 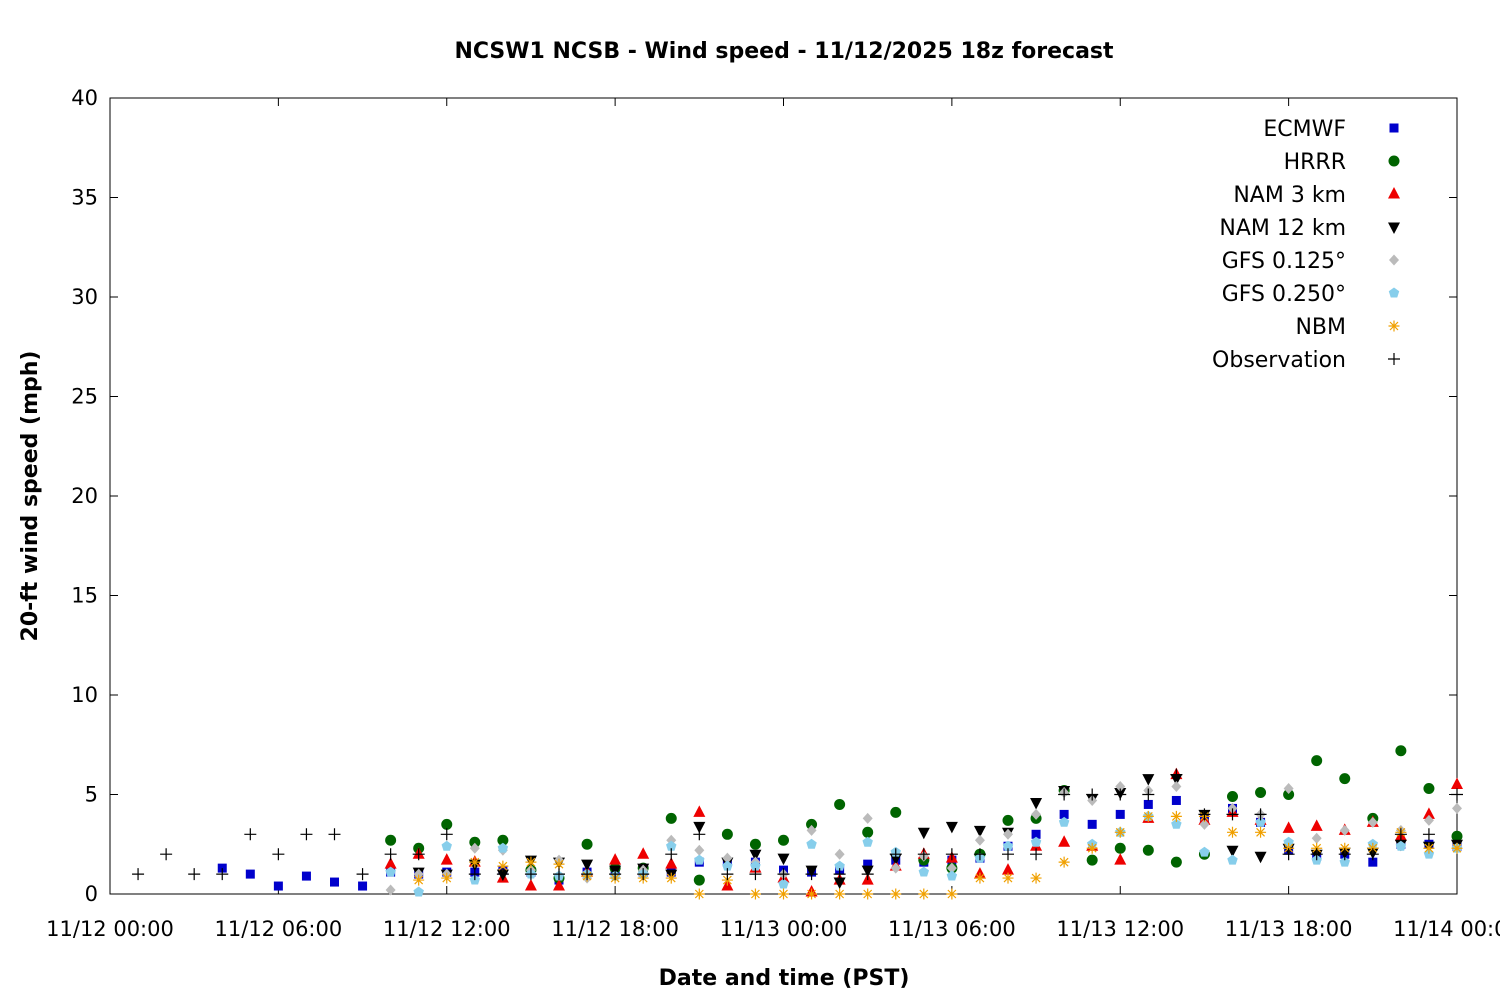 What do you see at coordinates (84, 695) in the screenshot?
I see `y-tick-label: 10` at bounding box center [84, 695].